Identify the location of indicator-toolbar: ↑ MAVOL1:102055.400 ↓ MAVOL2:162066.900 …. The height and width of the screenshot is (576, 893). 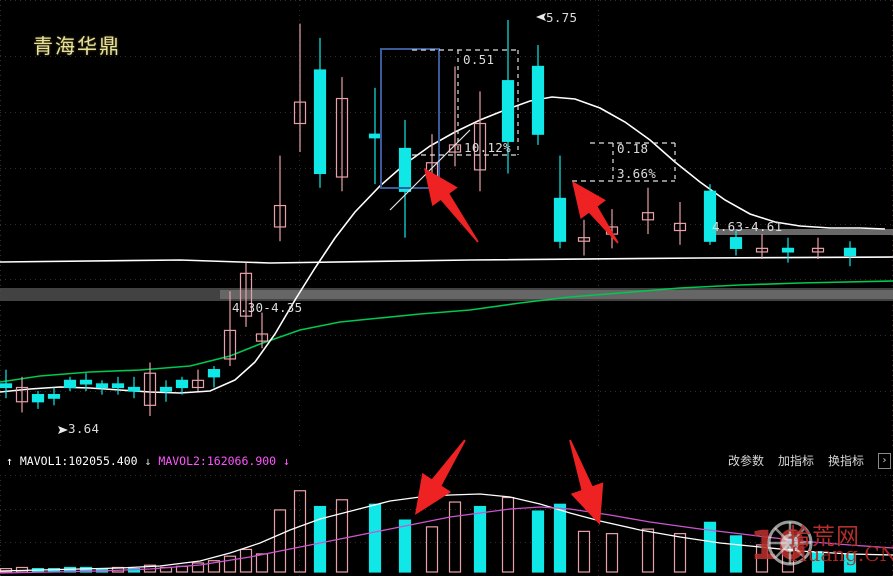
(446, 461).